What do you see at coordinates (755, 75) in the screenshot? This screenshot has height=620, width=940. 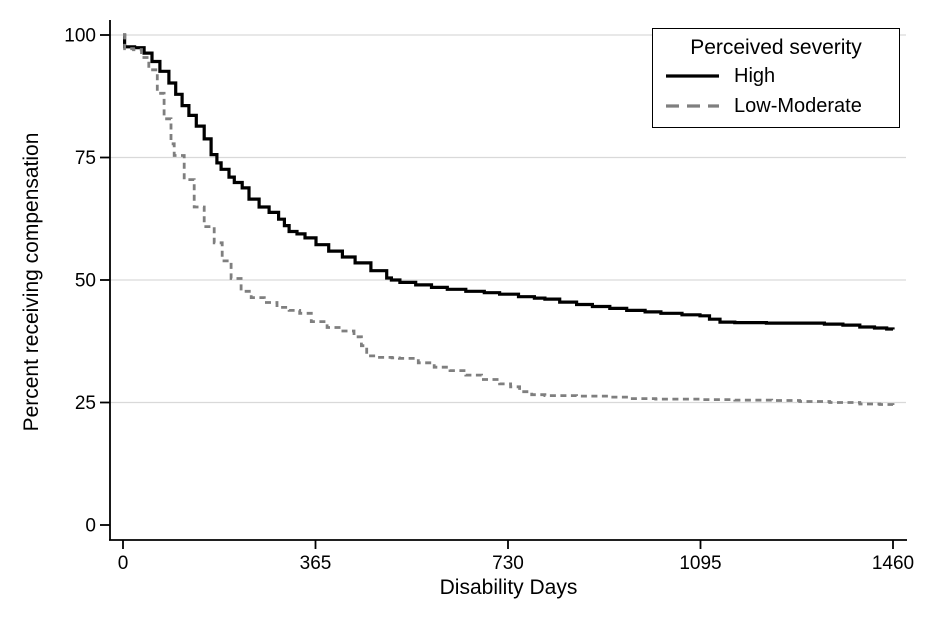 I see `legend-label-high: High` at bounding box center [755, 75].